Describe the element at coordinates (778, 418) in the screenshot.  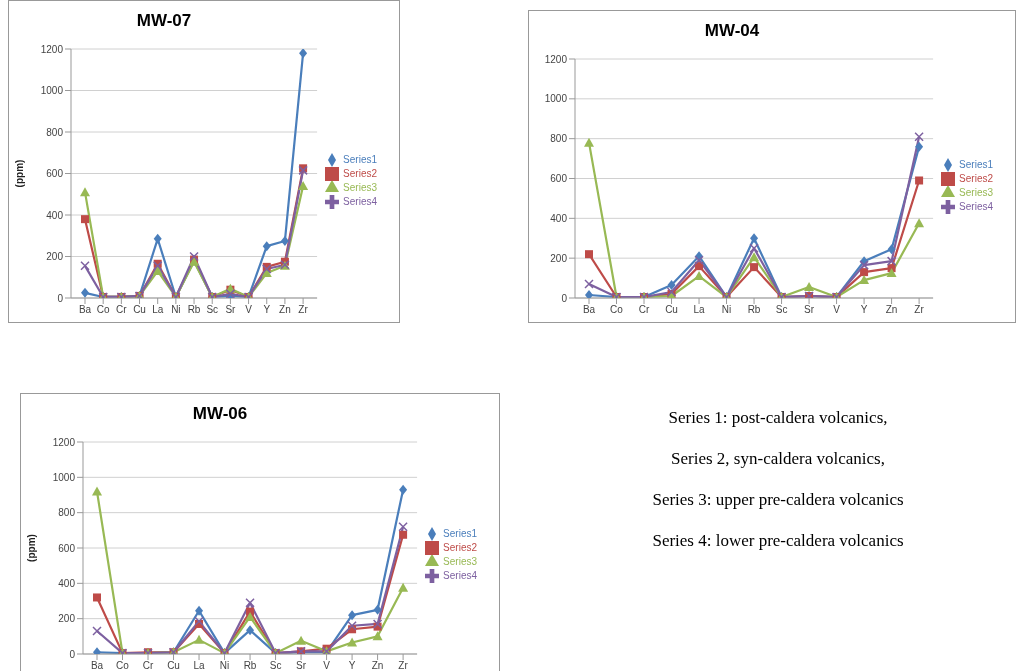
I see `text: Series 1: post-caldera volcanics,` at that location.